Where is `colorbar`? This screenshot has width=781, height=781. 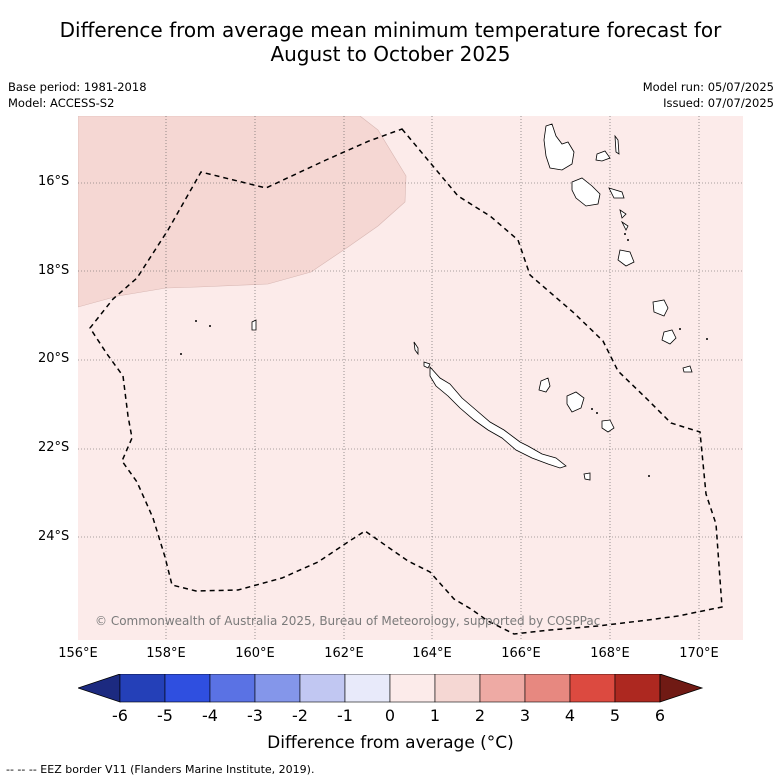
colorbar is located at coordinates (391, 688).